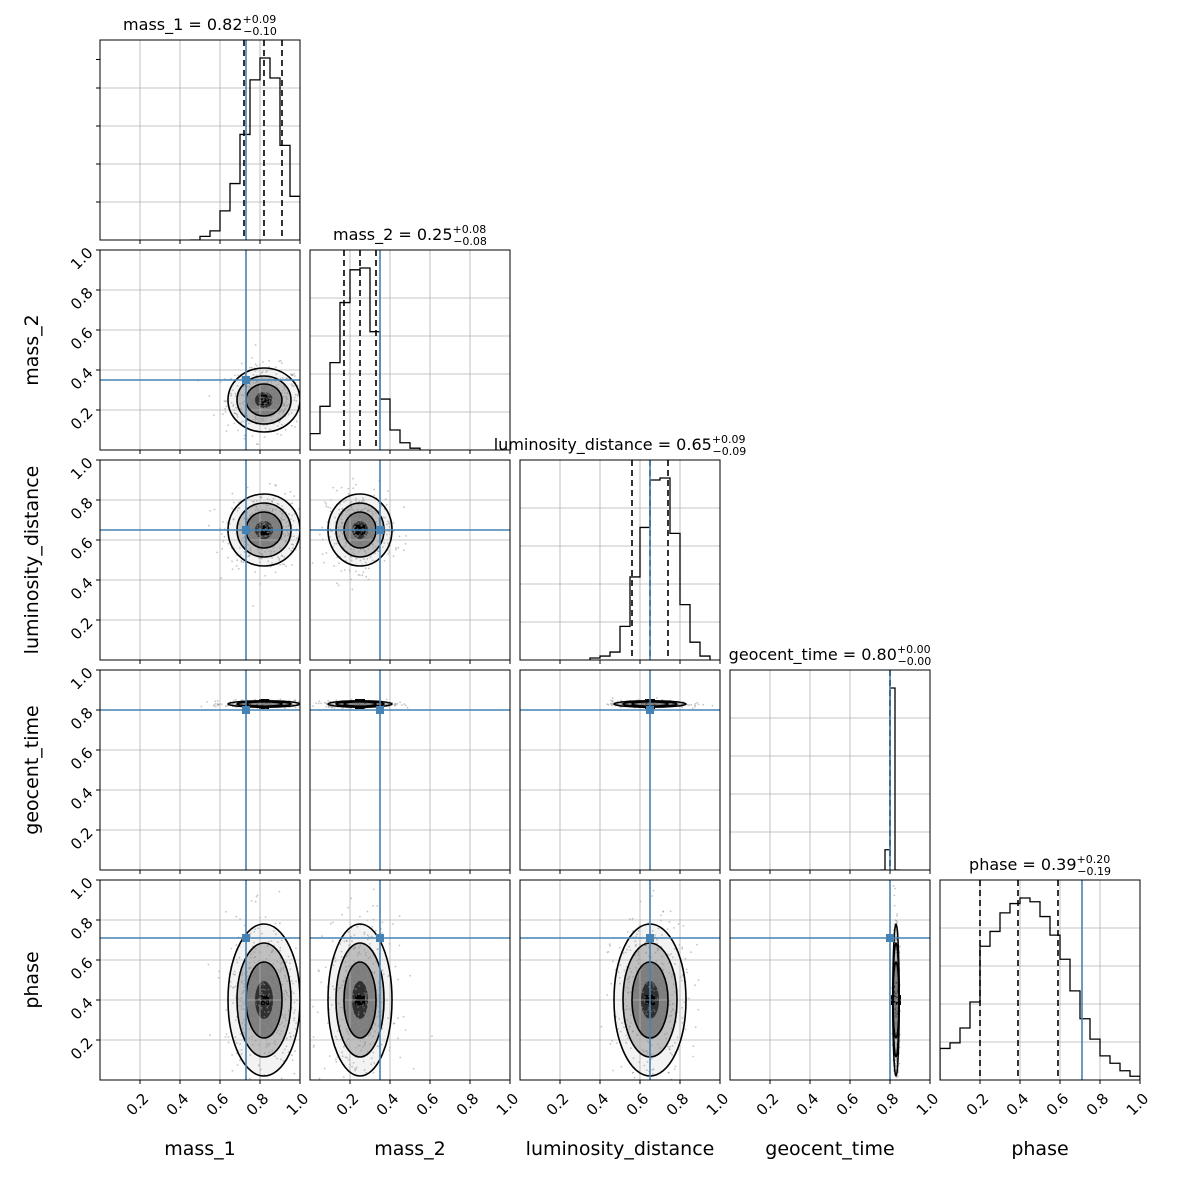 The image size is (1180, 1180). Describe the element at coordinates (830, 770) in the screenshot. I see `hist-panel-geocent_time` at that location.